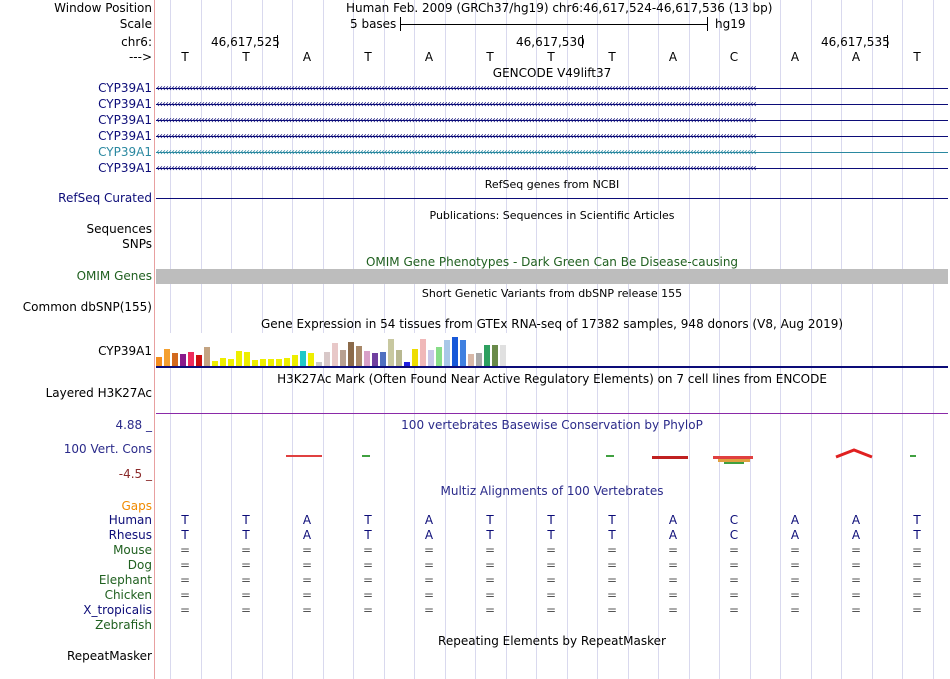  I want to click on gencode-track-title: GENCODE V49lift37, so click(552, 73).